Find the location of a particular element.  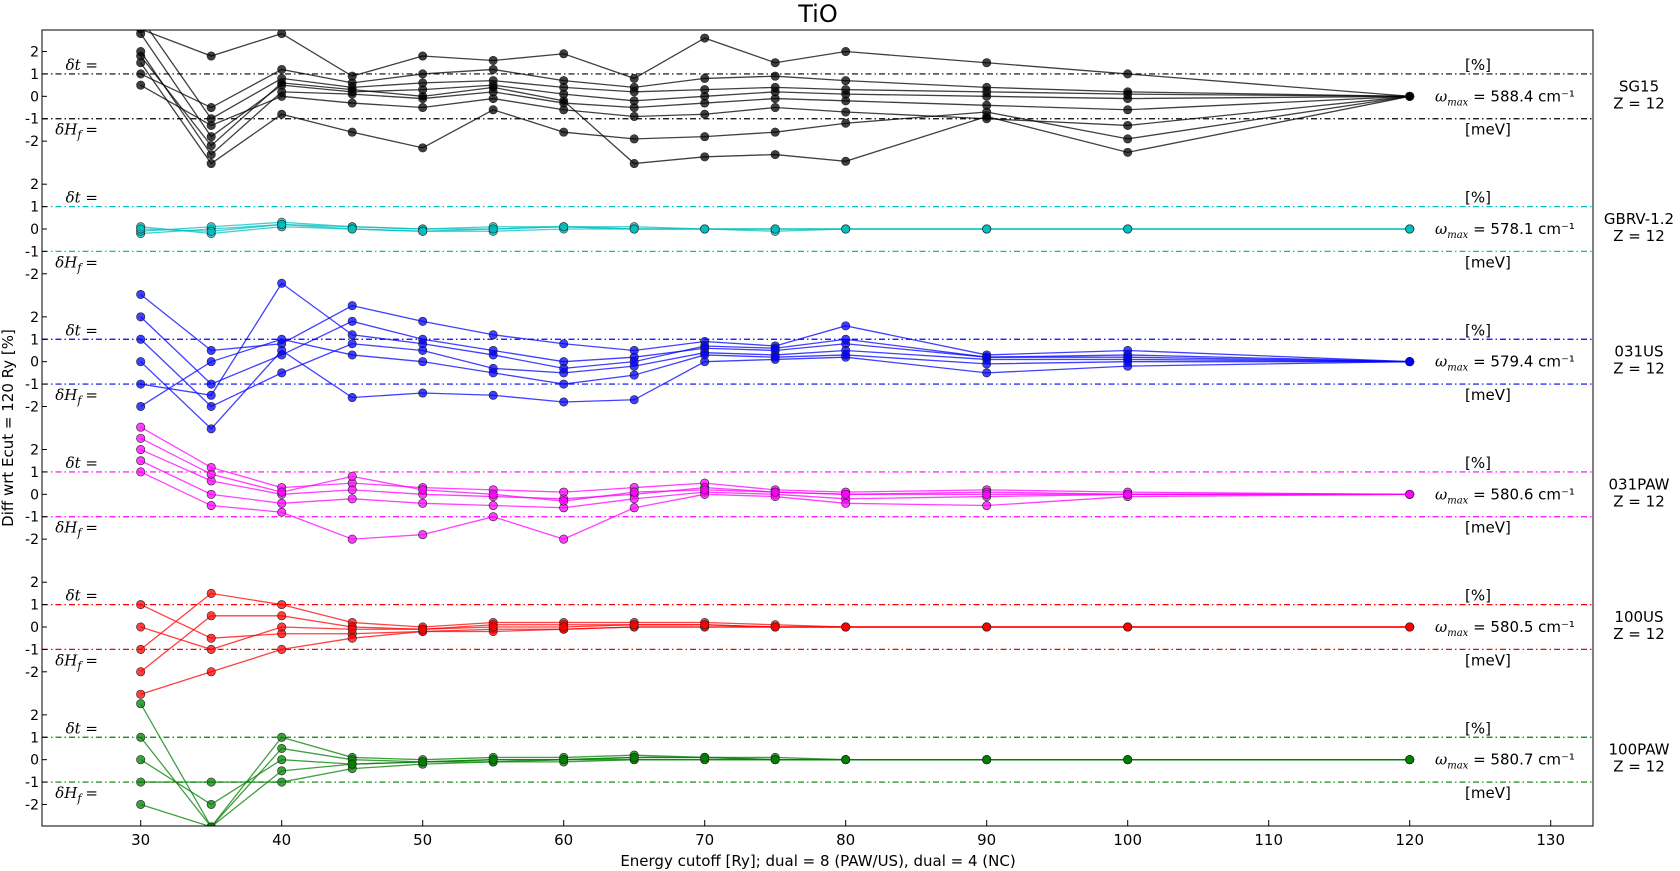

series-031PAW is located at coordinates (775, 483).